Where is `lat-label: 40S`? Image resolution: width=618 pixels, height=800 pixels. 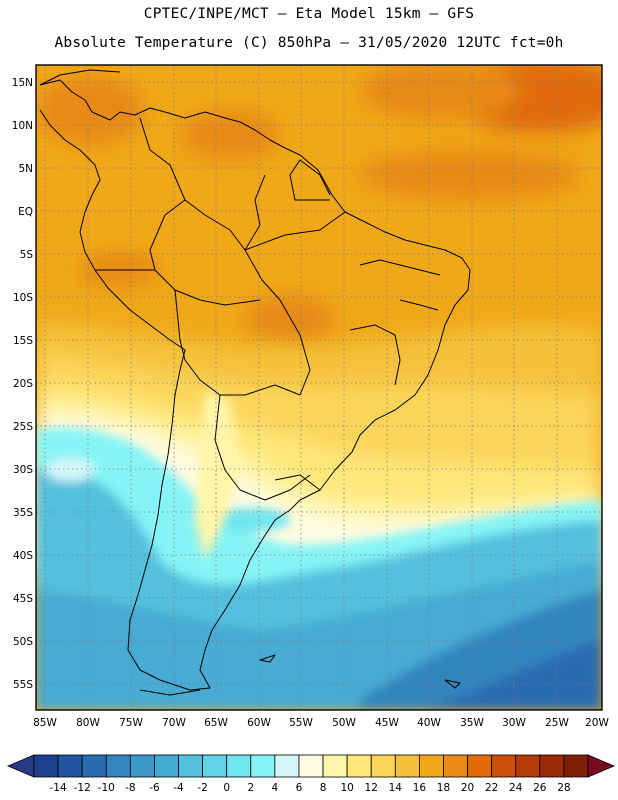 lat-label: 40S is located at coordinates (23, 556).